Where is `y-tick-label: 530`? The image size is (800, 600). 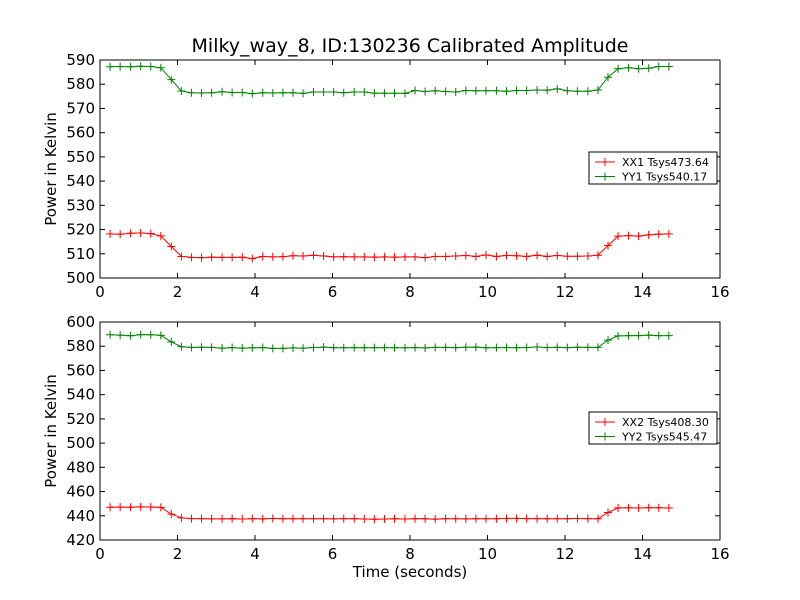
y-tick-label: 530 is located at coordinates (80, 205).